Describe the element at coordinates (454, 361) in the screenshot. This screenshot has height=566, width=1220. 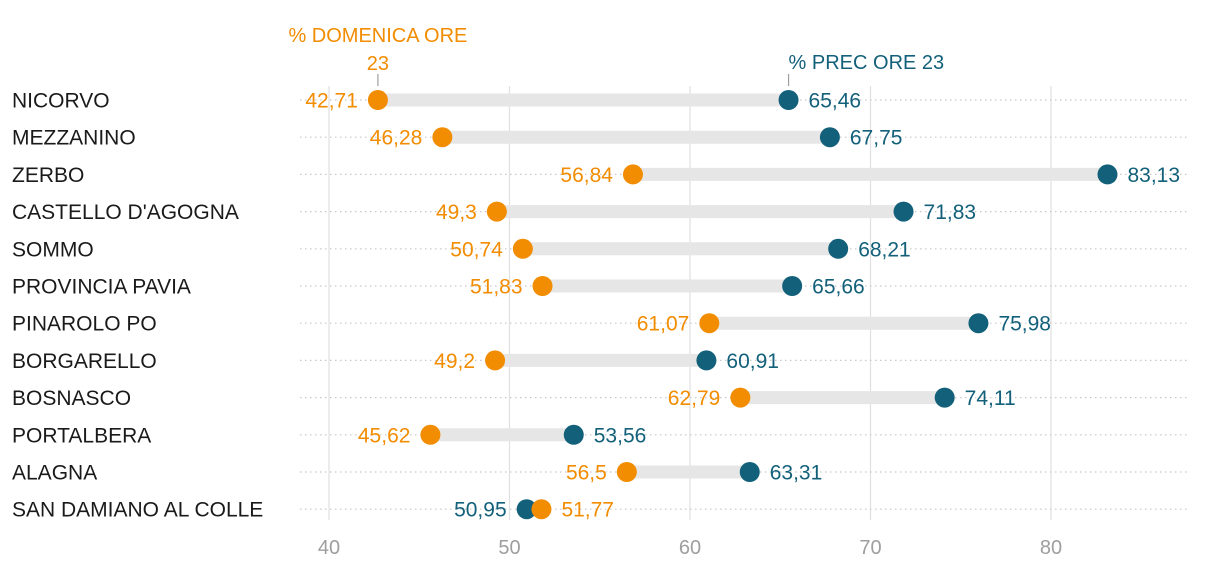
I see `sunday-value-label: 49,2` at that location.